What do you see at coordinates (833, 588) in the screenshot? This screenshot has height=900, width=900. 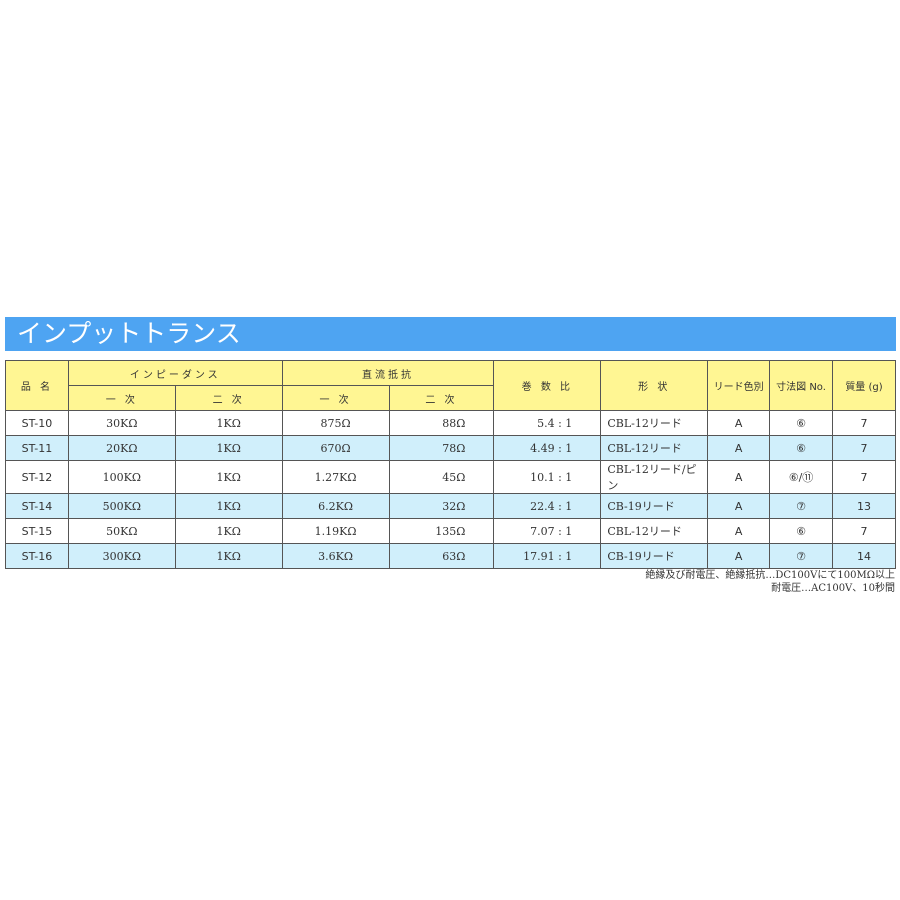 I see `note-withstand: 耐電圧…AC100V、10秒間` at bounding box center [833, 588].